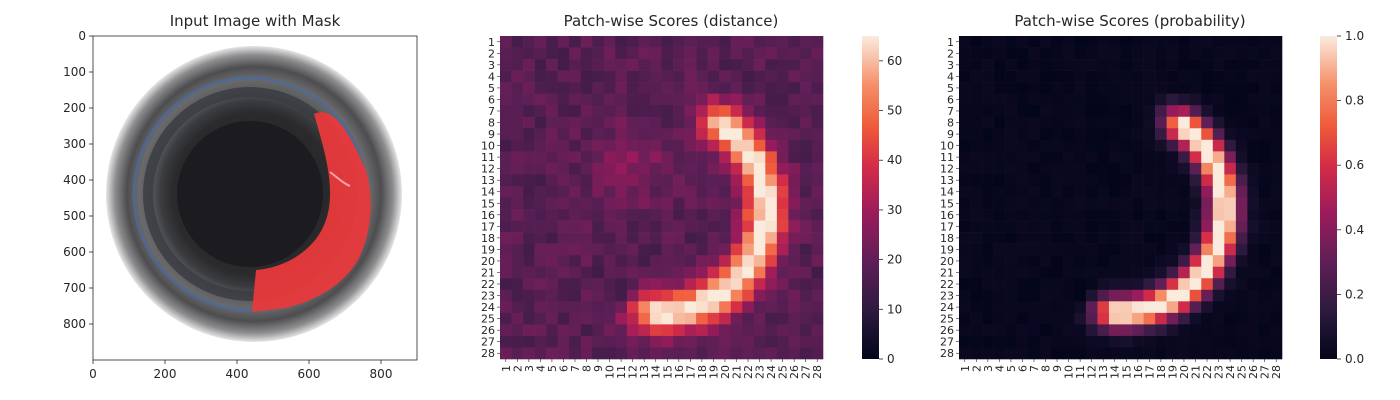 Image resolution: width=1400 pixels, height=400 pixels. What do you see at coordinates (598, 368) in the screenshot?
I see `col-tick-label: 9` at bounding box center [598, 368].